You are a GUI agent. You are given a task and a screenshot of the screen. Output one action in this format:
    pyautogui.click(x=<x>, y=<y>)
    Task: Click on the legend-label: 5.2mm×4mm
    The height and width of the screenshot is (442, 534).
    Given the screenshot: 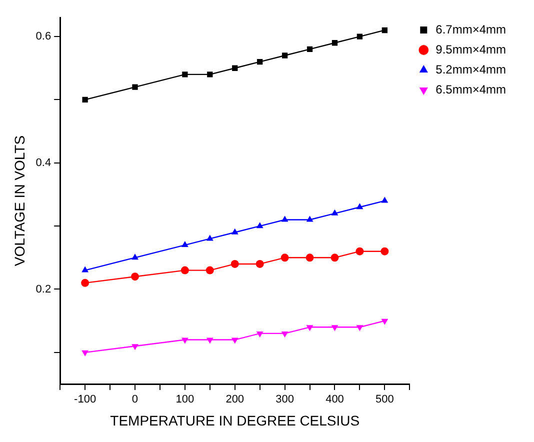 What is the action you would take?
    pyautogui.click(x=471, y=69)
    